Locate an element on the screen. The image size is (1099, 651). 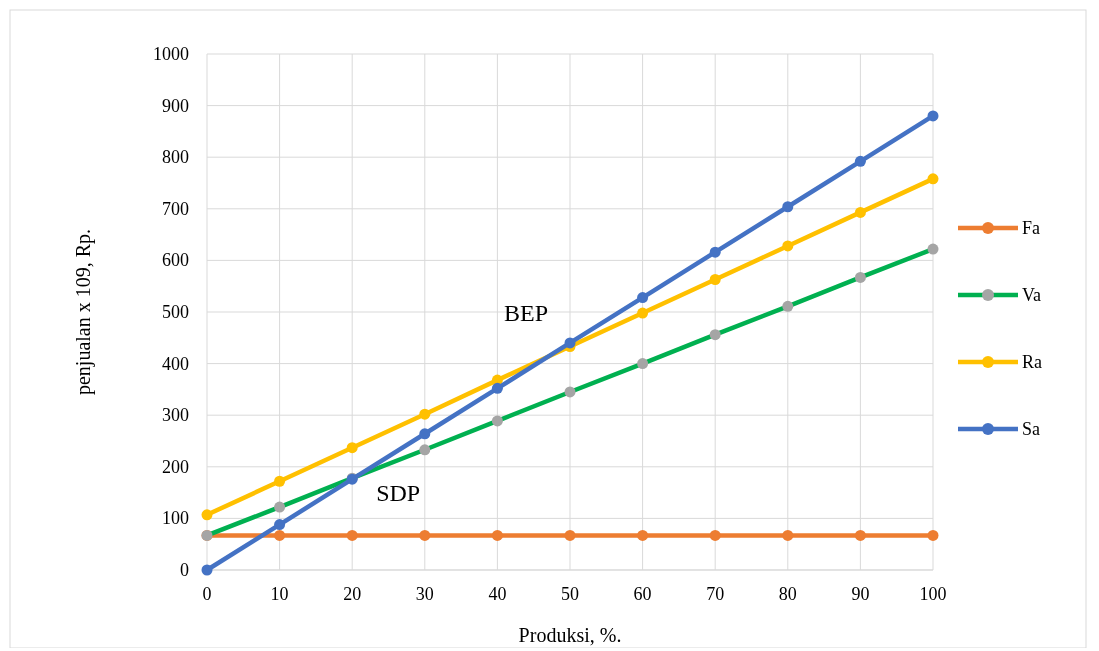
x-tick-label: 90 is located at coordinates (860, 594).